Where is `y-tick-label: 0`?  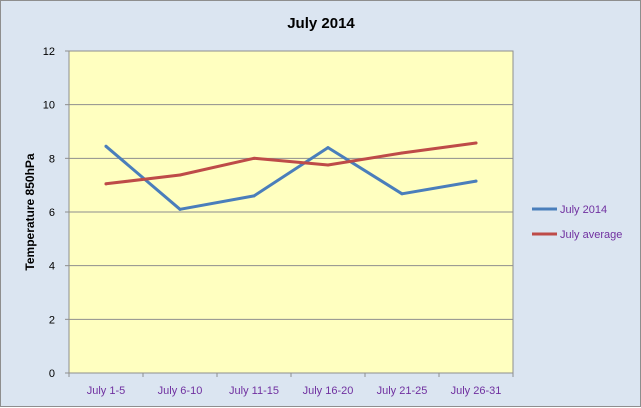 y-tick-label: 0 is located at coordinates (52, 374).